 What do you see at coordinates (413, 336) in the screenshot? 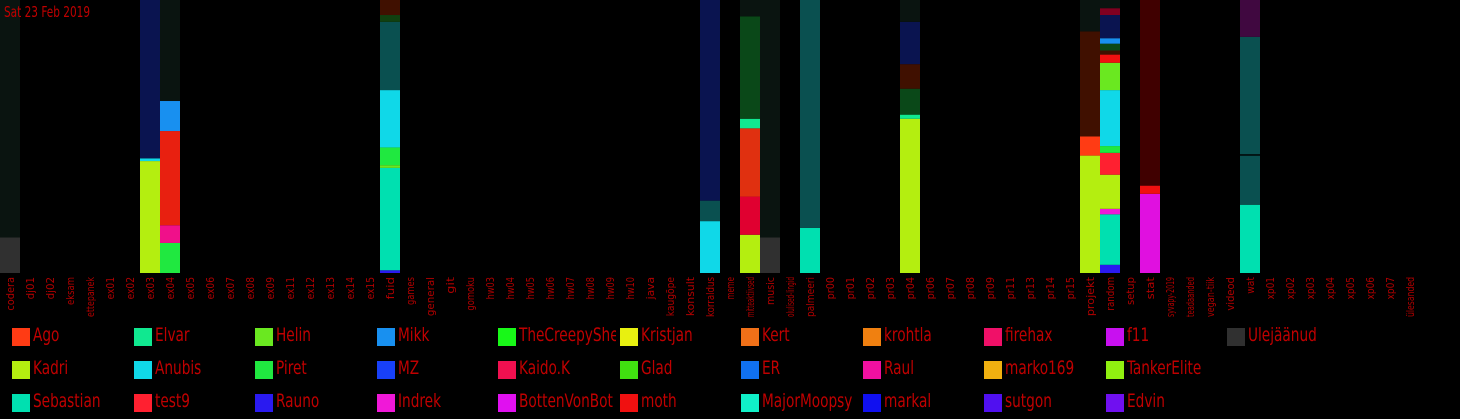
I see `legend-label: Mikk` at bounding box center [413, 336].